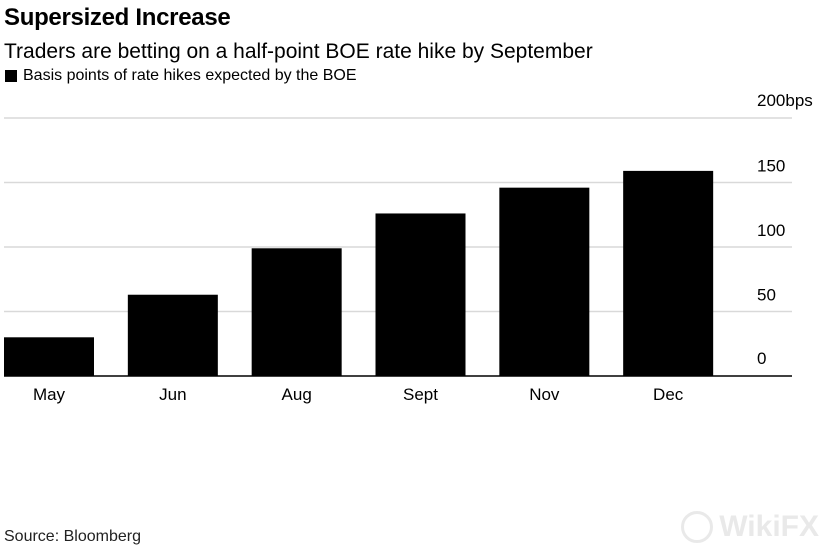  I want to click on x-tick-label: Nov, so click(544, 394).